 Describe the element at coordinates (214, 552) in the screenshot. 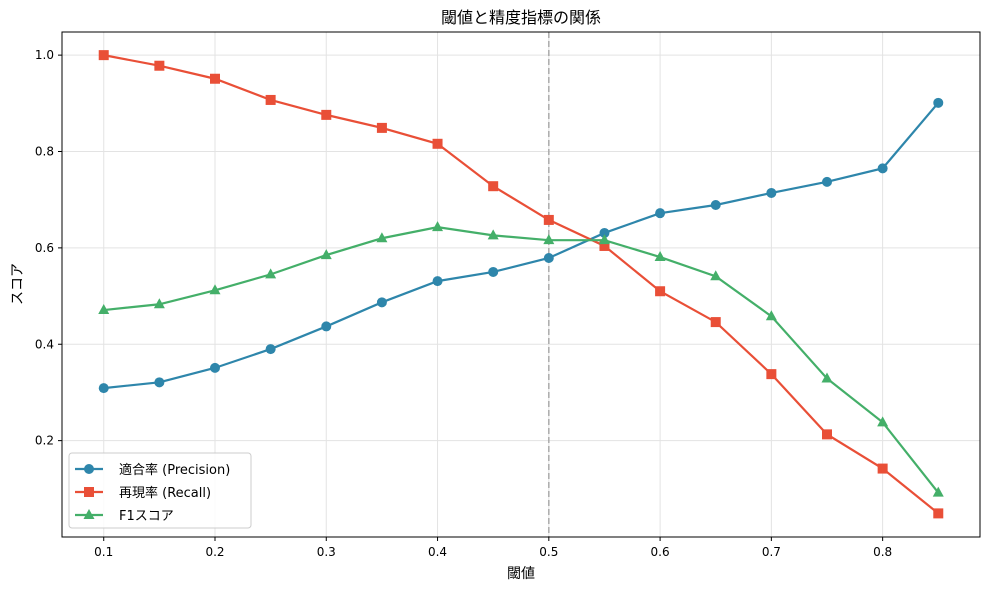

I see `x-tick-label: 0.2` at that location.